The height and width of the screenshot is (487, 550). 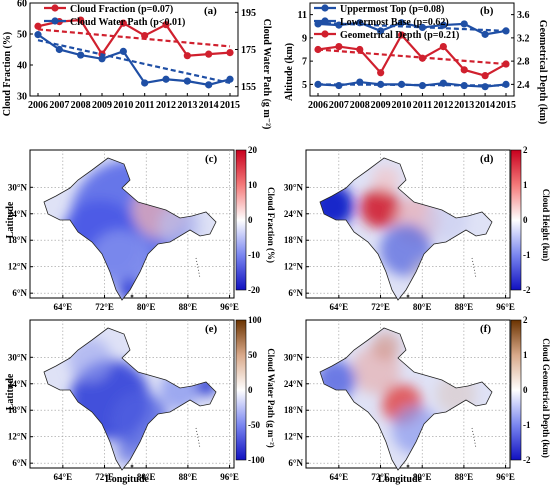 What do you see at coordinates (146, 307) in the screenshot?
I see `lon-label-c-2: 80°E` at bounding box center [146, 307].